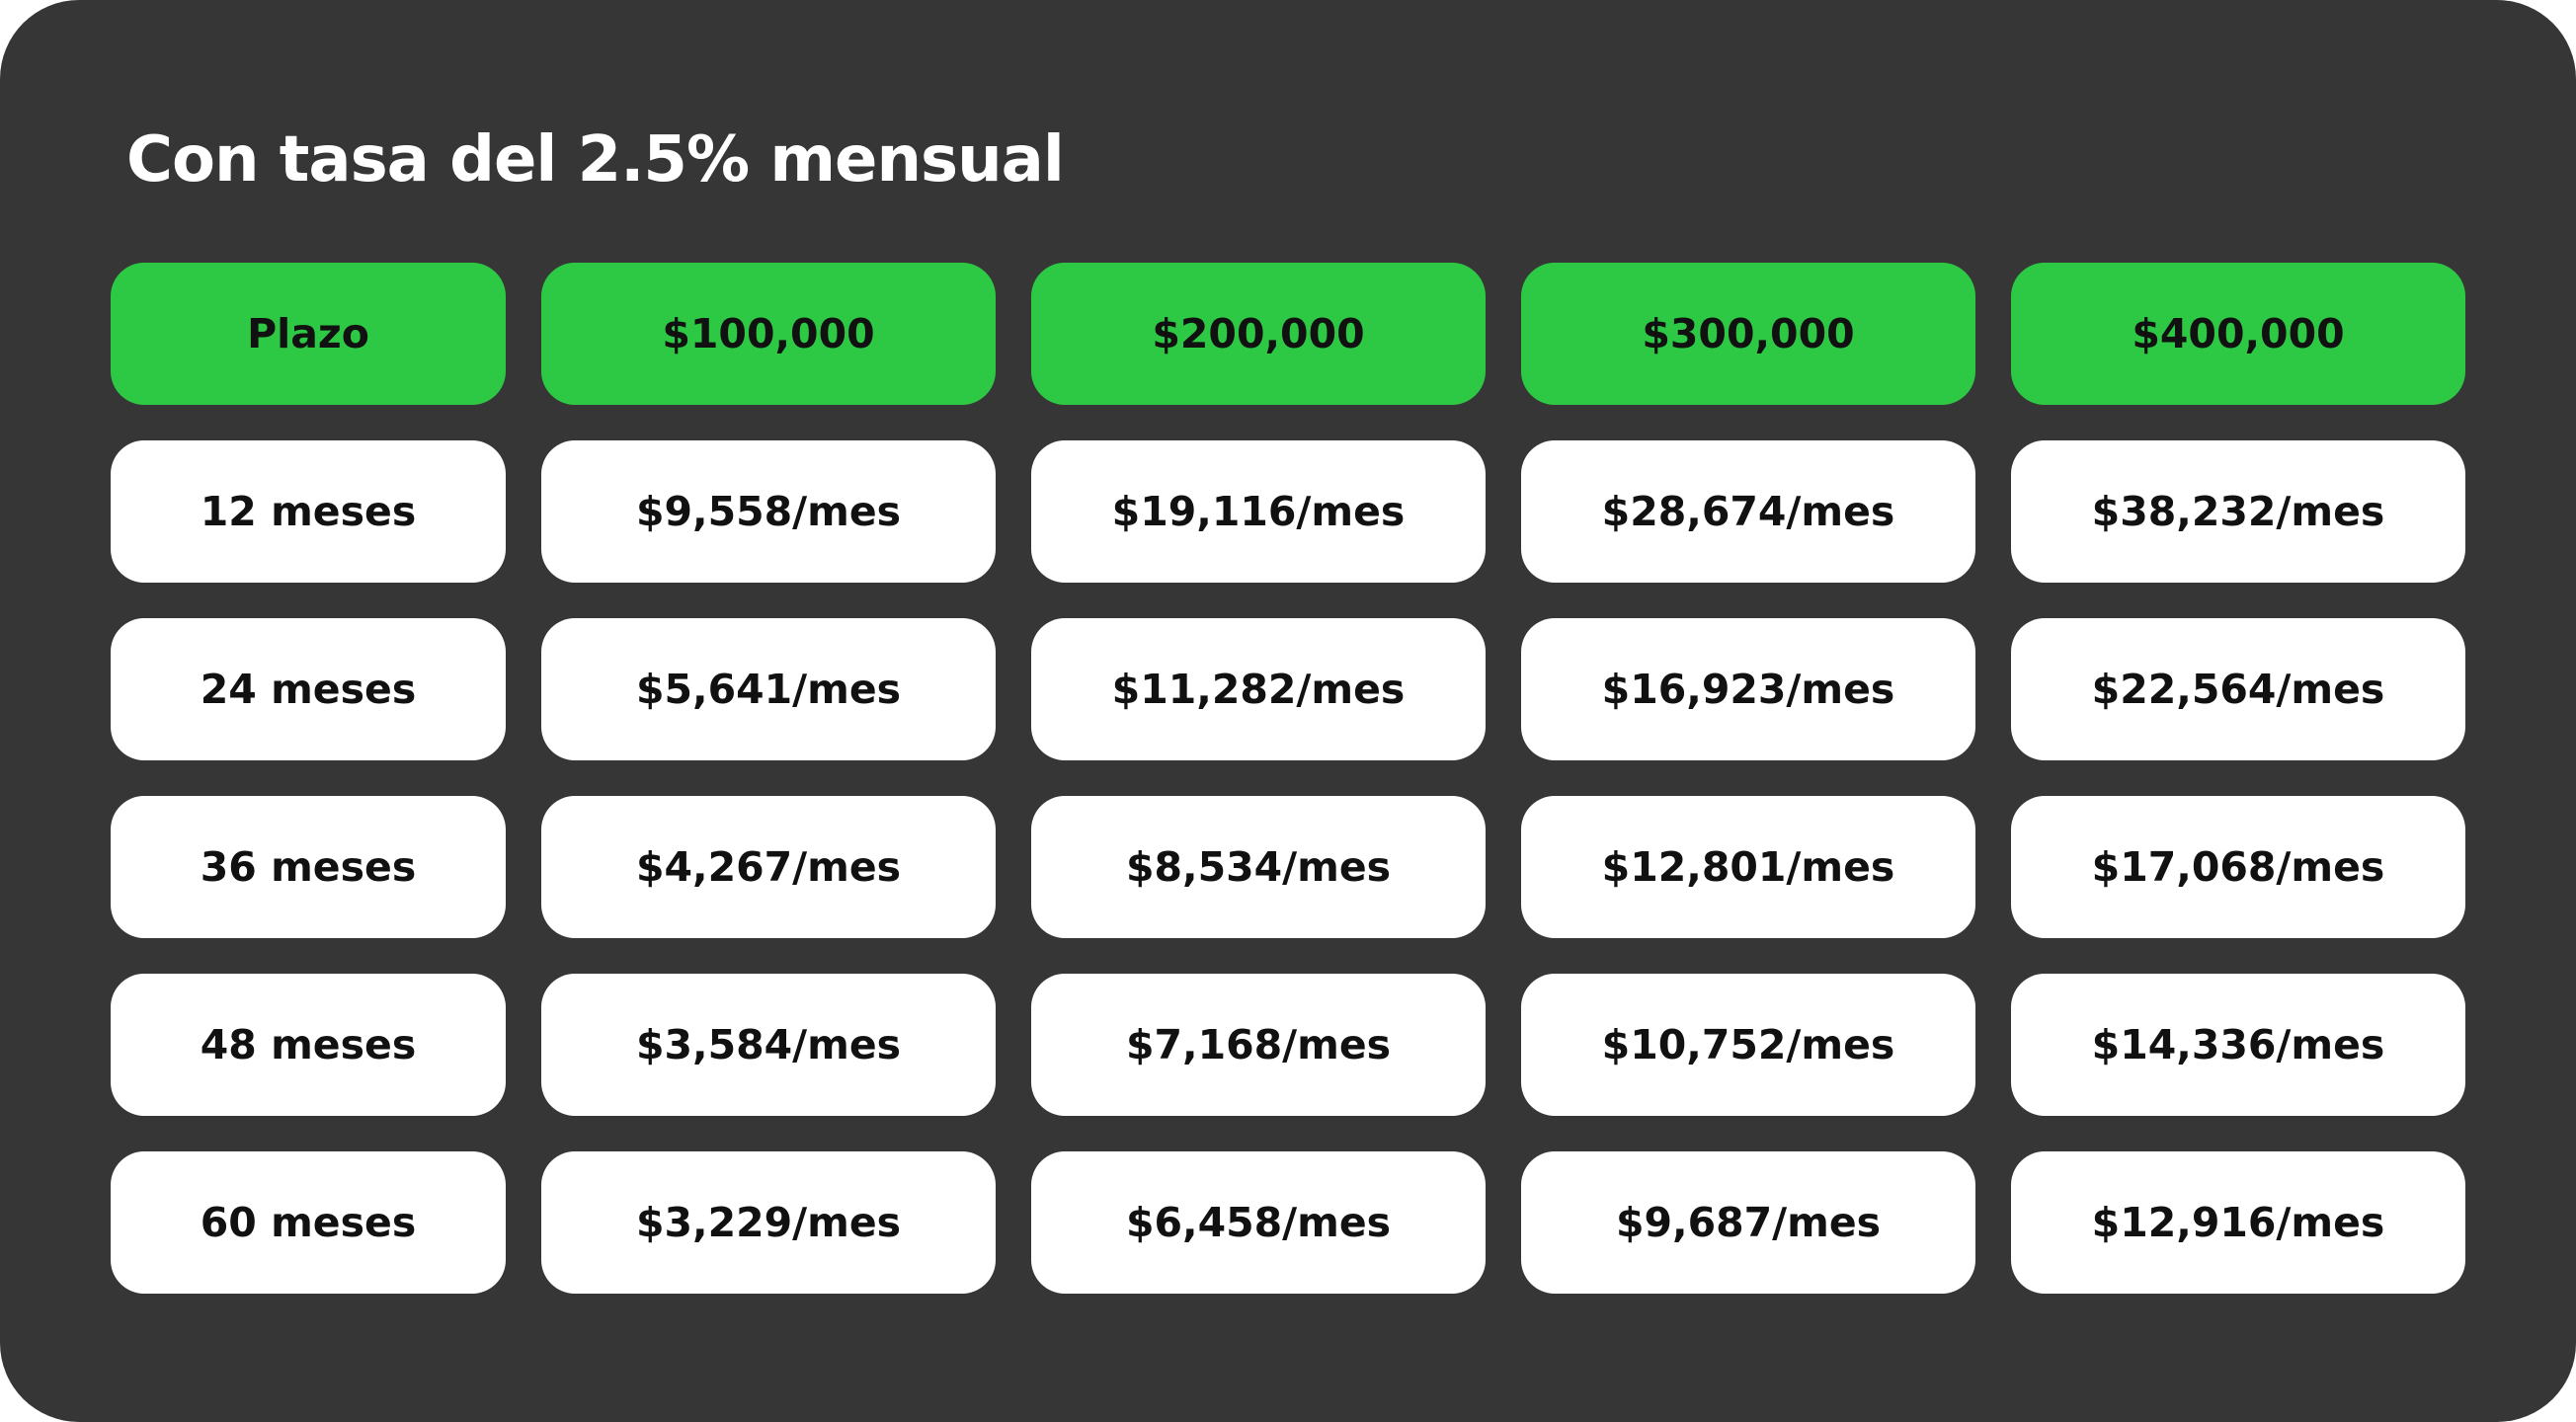 This screenshot has height=1422, width=2576. I want to click on term-cell: 48 meses, so click(308, 1045).